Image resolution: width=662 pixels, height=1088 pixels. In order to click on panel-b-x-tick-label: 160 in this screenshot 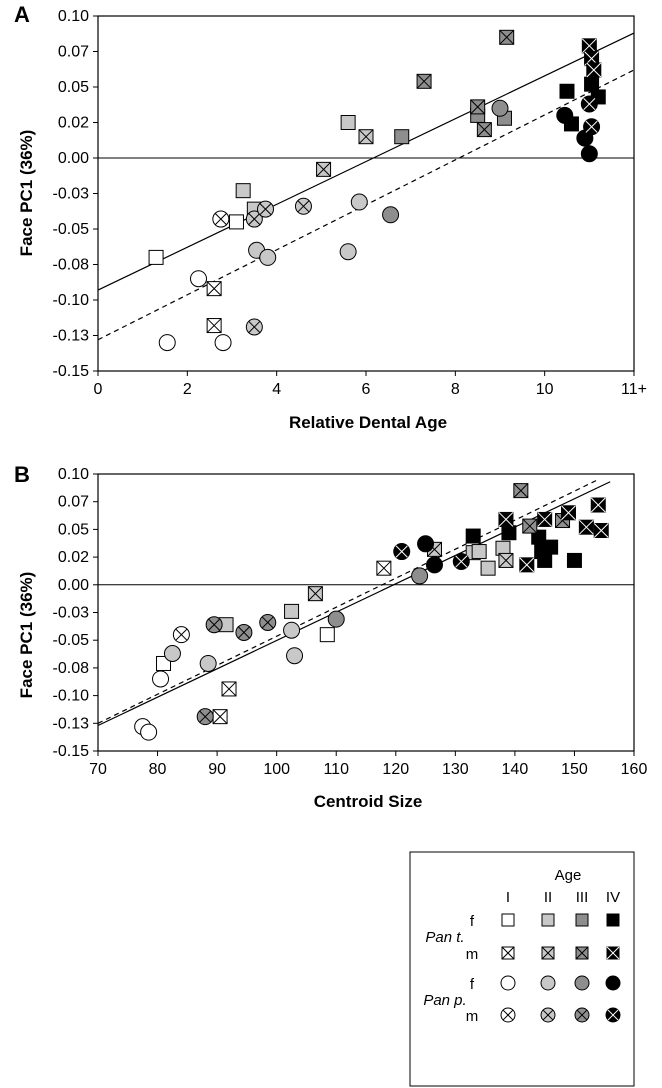, I will do `click(634, 769)`.